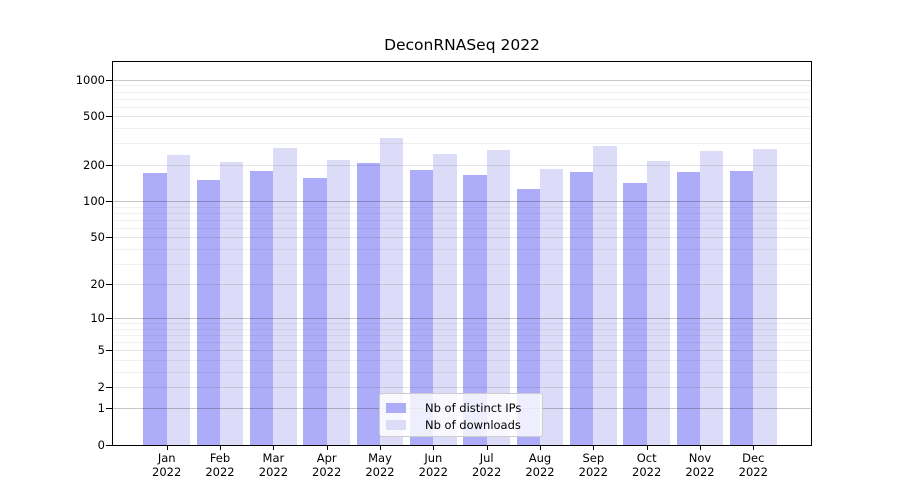  I want to click on chart-title: DeconRNASeq 2022, so click(462, 45).